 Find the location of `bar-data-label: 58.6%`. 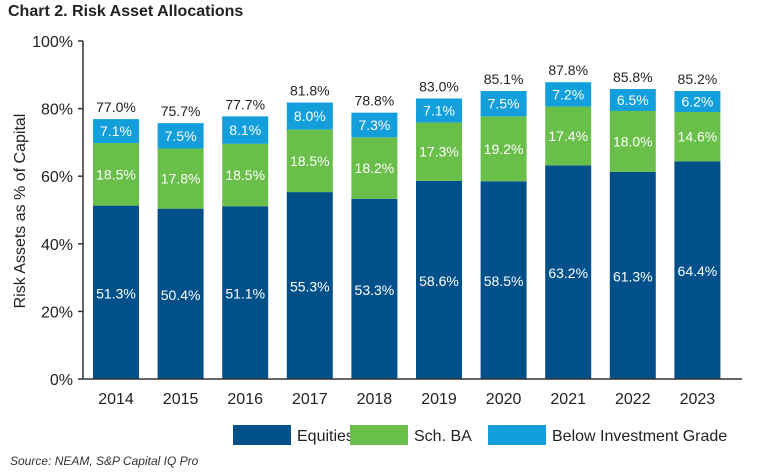

bar-data-label: 58.6% is located at coordinates (439, 281).